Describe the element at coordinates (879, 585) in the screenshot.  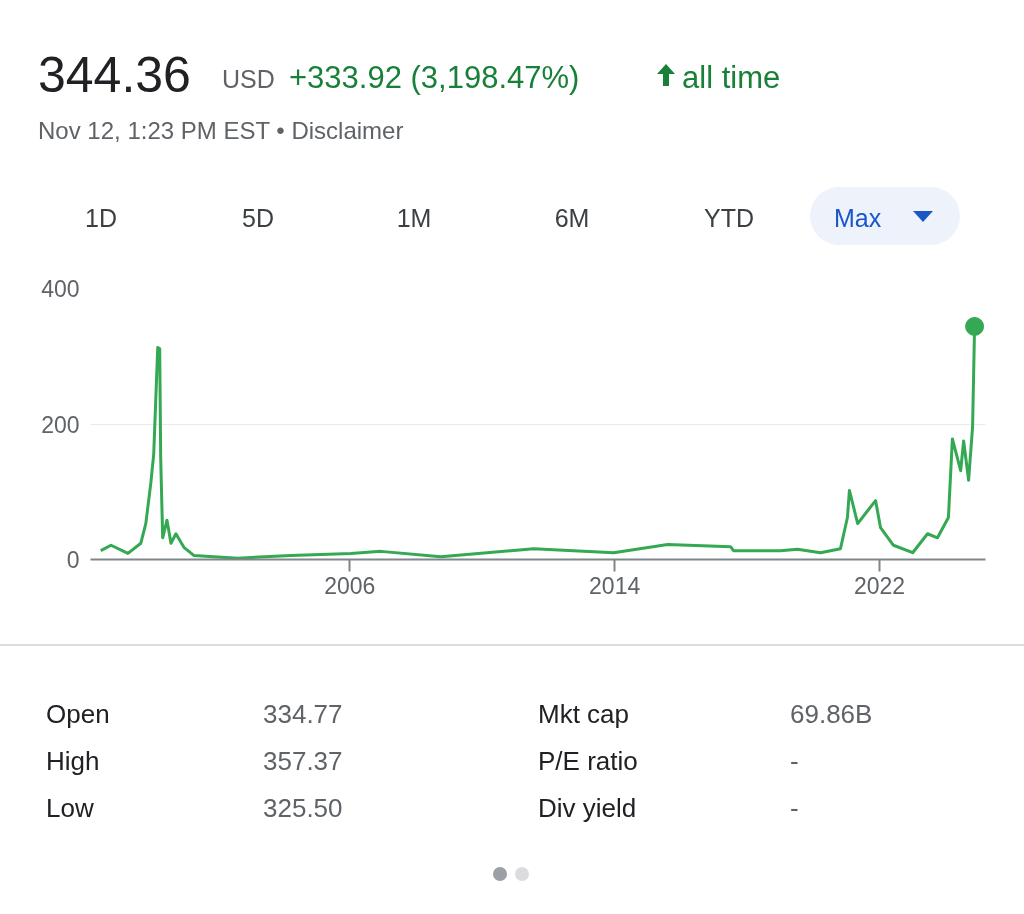
I see `x-tick-label: 2022` at that location.